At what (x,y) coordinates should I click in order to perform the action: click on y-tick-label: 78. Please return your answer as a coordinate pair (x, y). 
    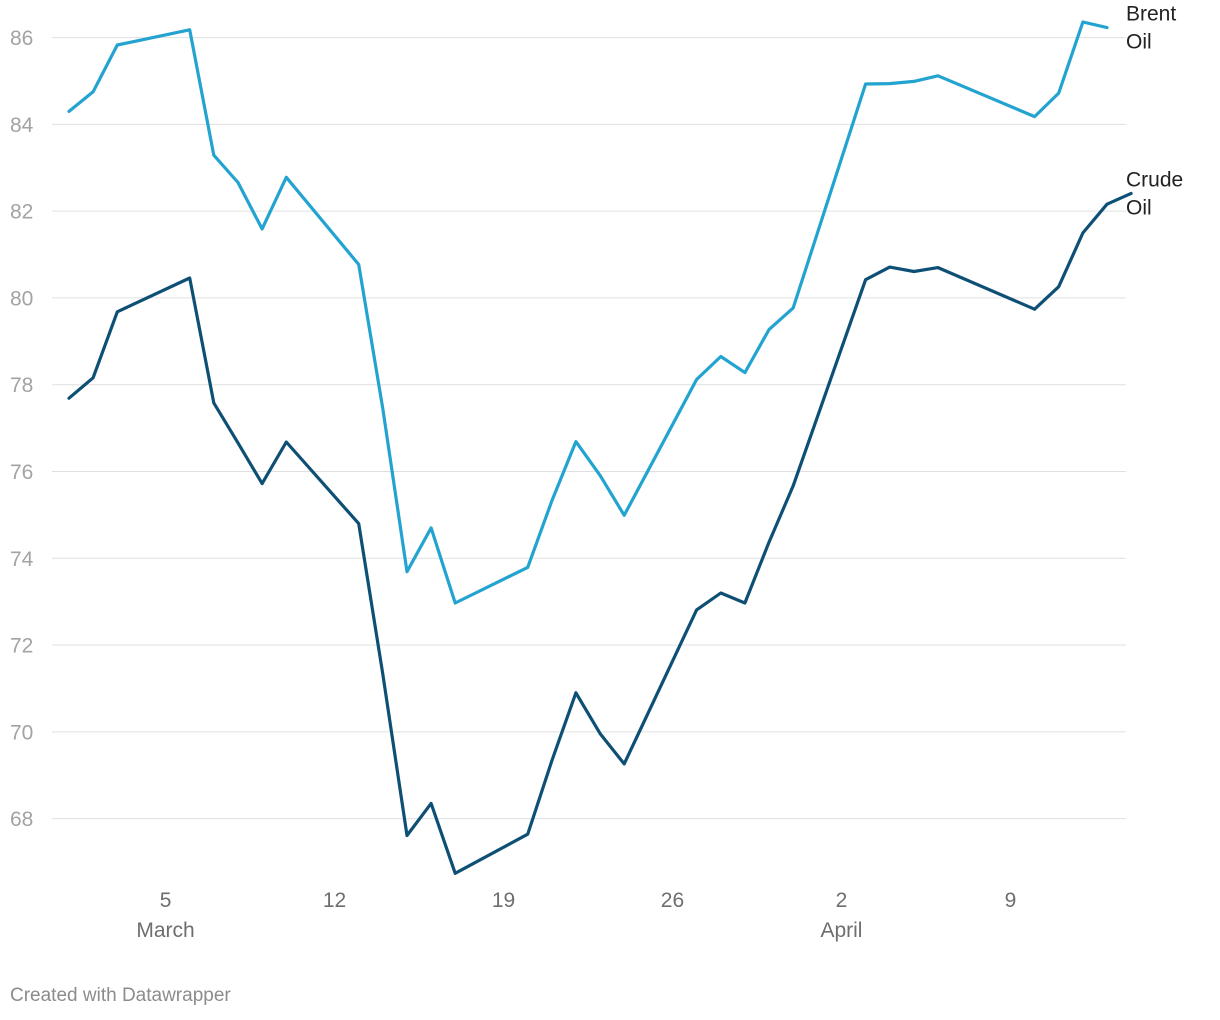
    Looking at the image, I should click on (21, 385).